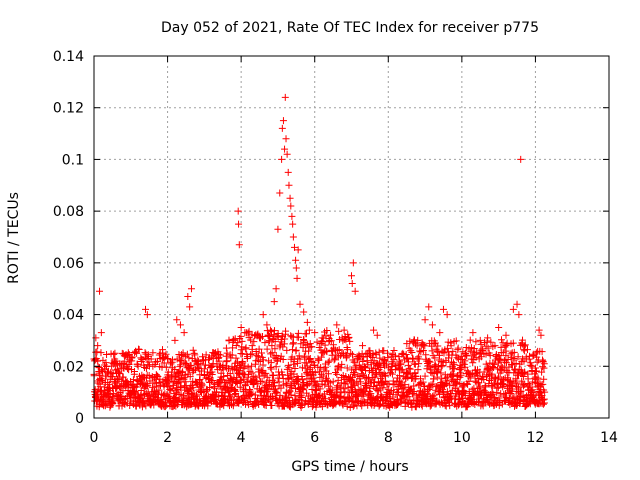 This screenshot has height=480, width=640. I want to click on y-tick-label: 0.12, so click(68, 109).